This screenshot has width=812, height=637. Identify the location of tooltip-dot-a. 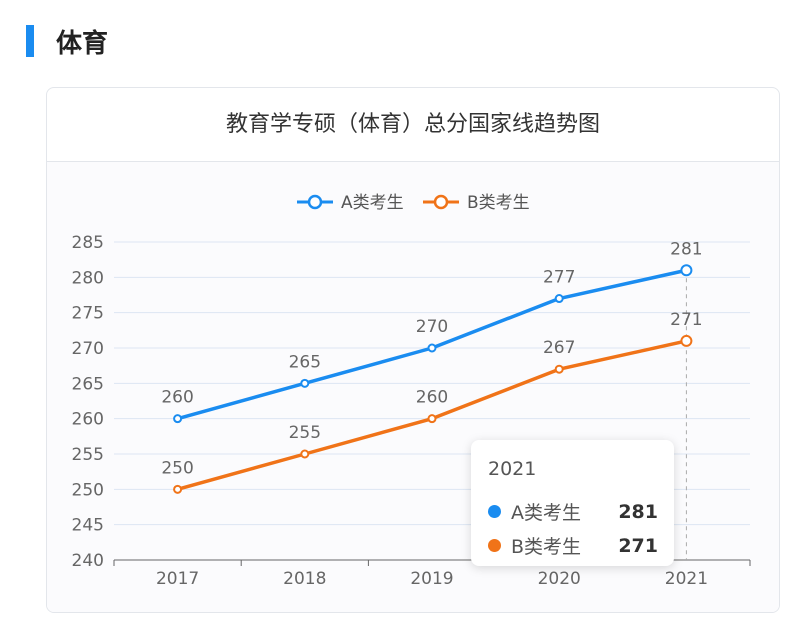
(494, 511).